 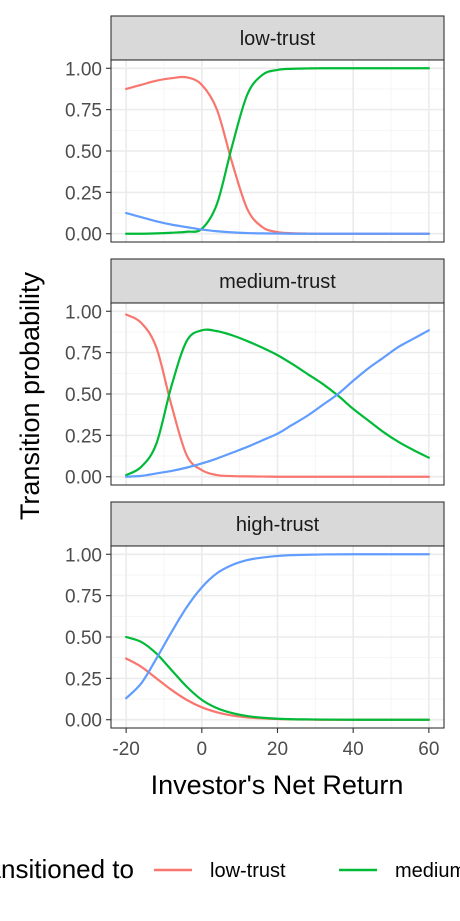 I want to click on series-line-low-trust, so click(x=277, y=395).